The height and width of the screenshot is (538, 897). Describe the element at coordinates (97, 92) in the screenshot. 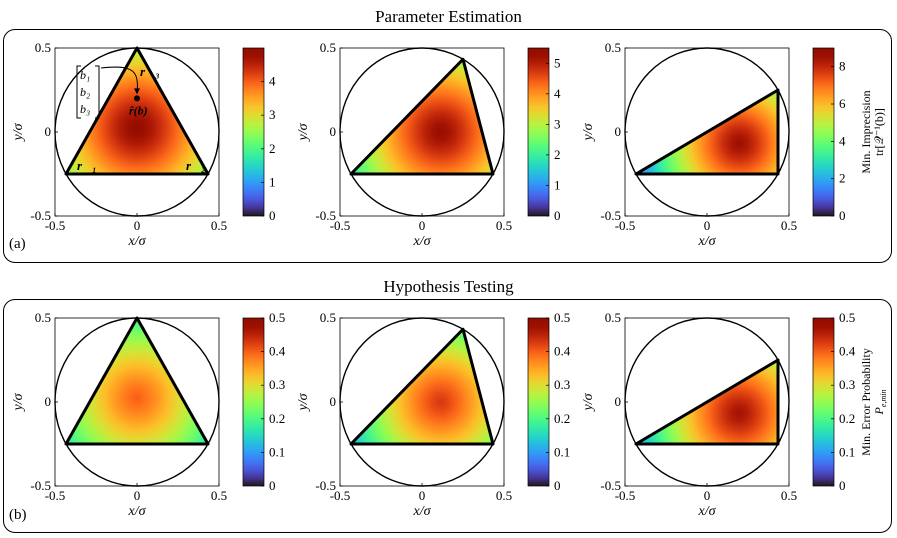

I see `b-vector-right-bracket` at that location.